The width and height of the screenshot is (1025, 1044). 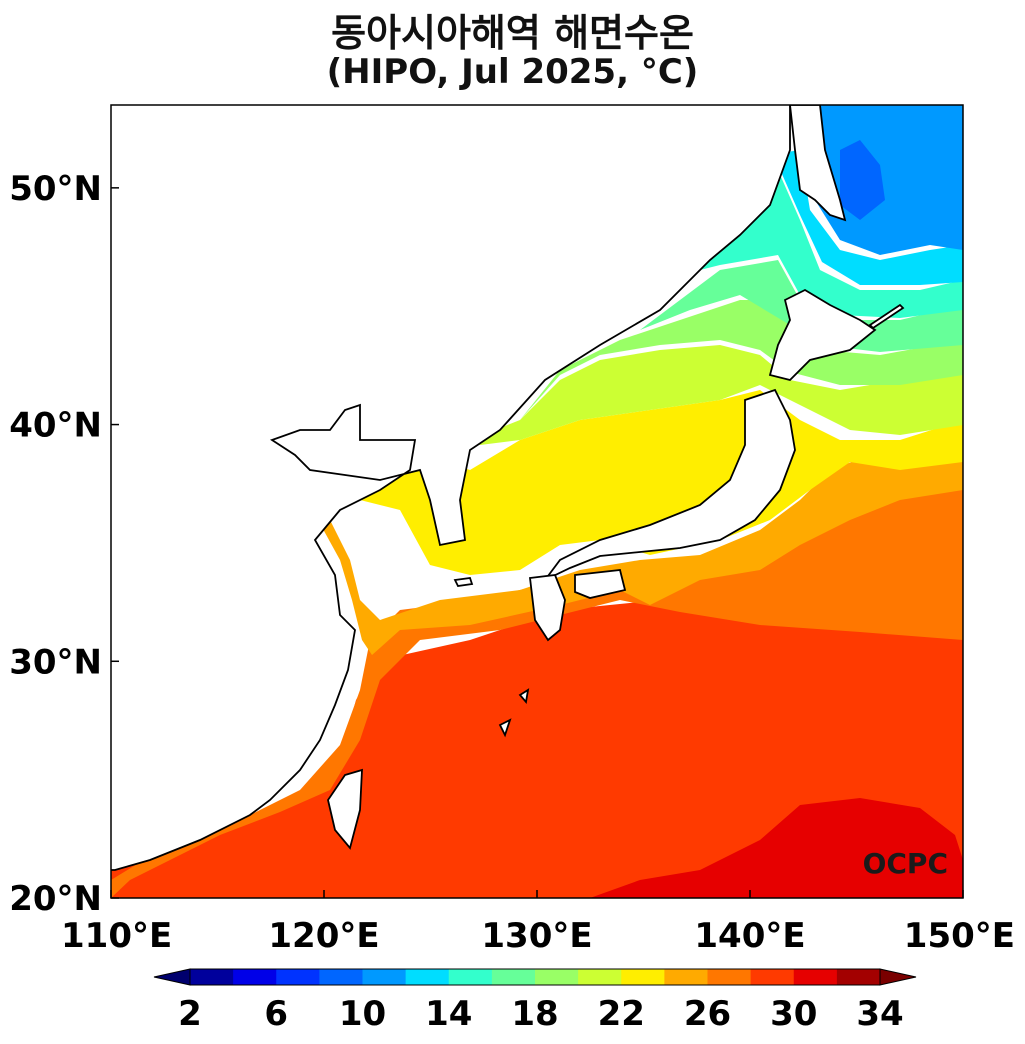 What do you see at coordinates (345, 809) in the screenshot?
I see `taiwan` at bounding box center [345, 809].